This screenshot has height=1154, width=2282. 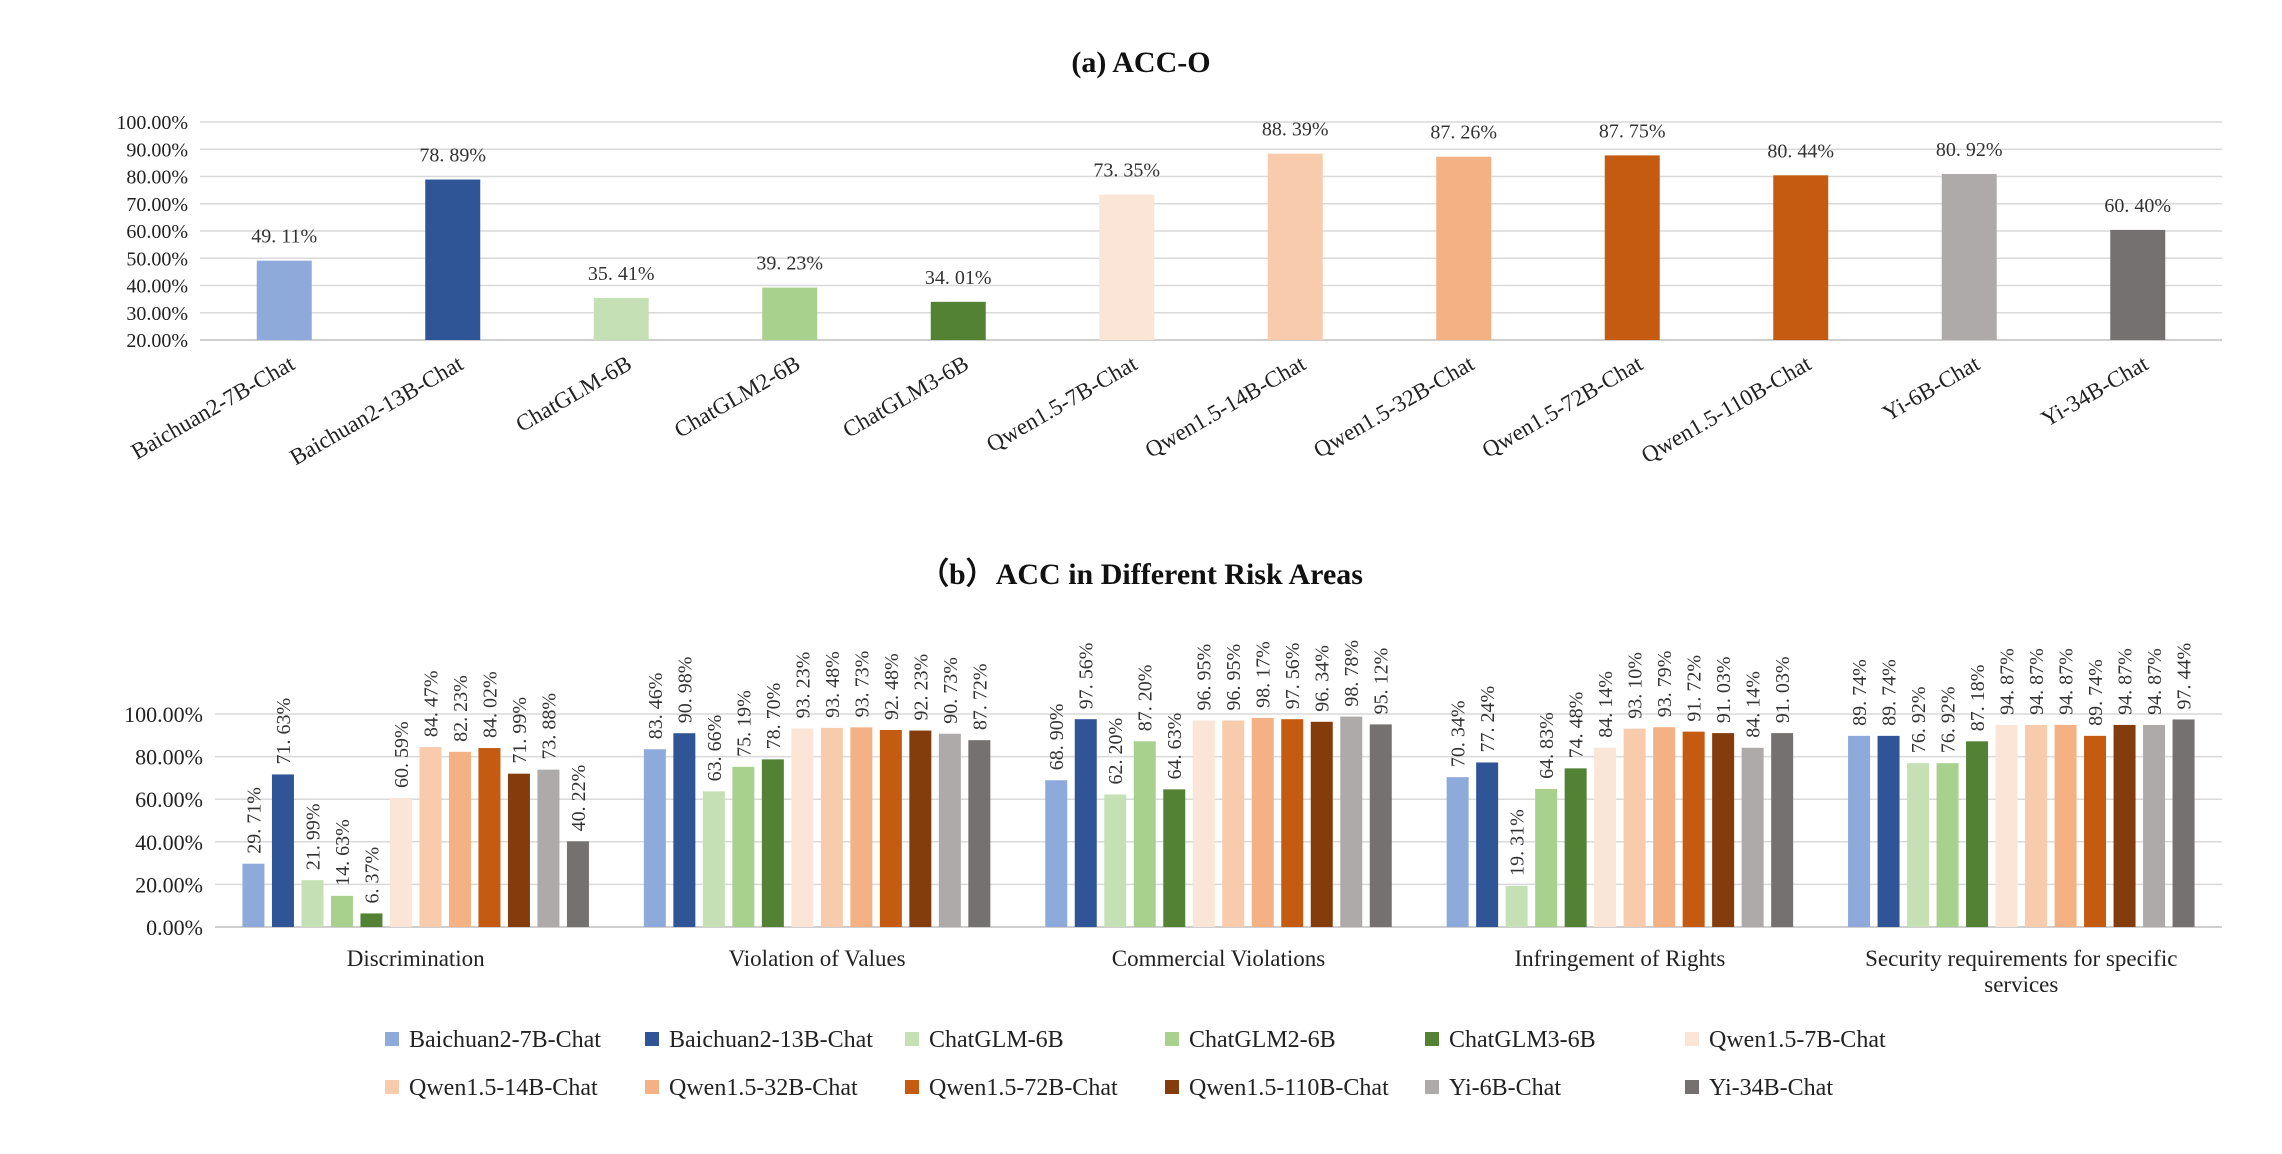 What do you see at coordinates (1175, 746) in the screenshot?
I see `bar-value-label: 64. 63%` at bounding box center [1175, 746].